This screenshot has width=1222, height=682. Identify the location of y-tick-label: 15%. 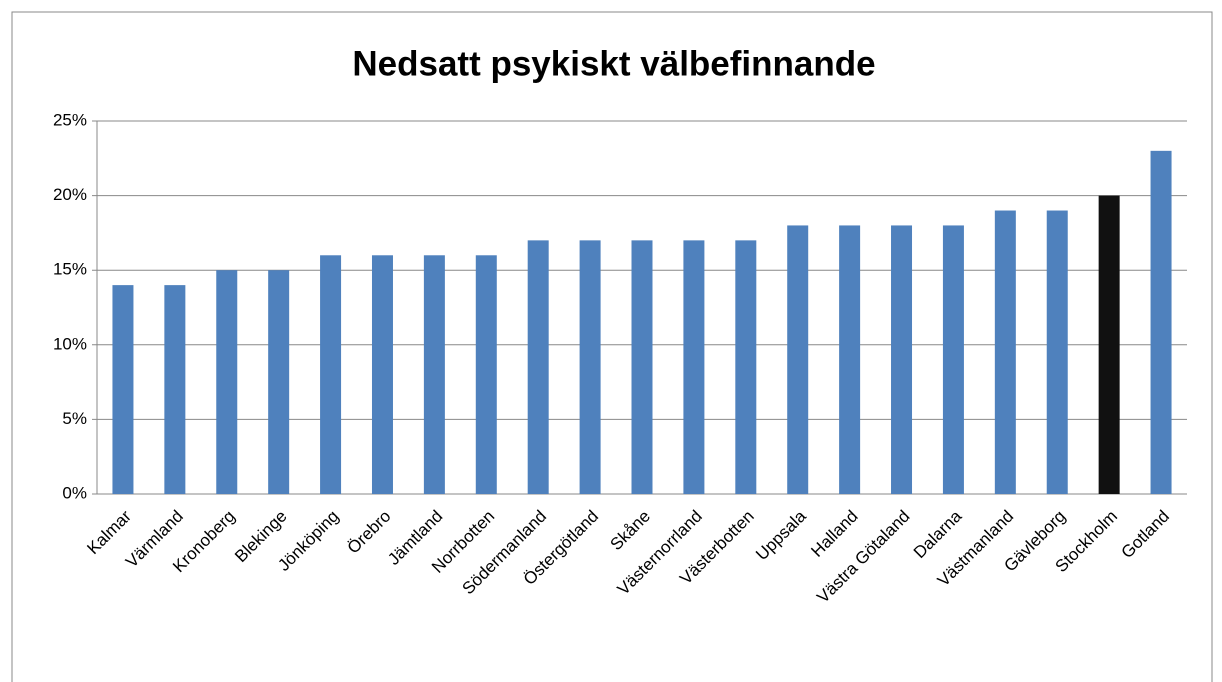
(70, 269).